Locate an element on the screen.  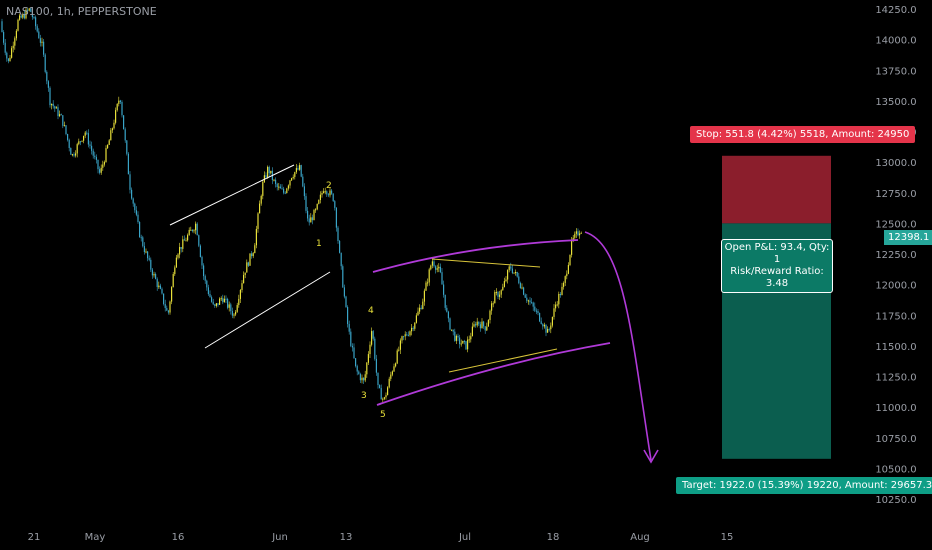
wave-label-3: 3 is located at coordinates (364, 396).